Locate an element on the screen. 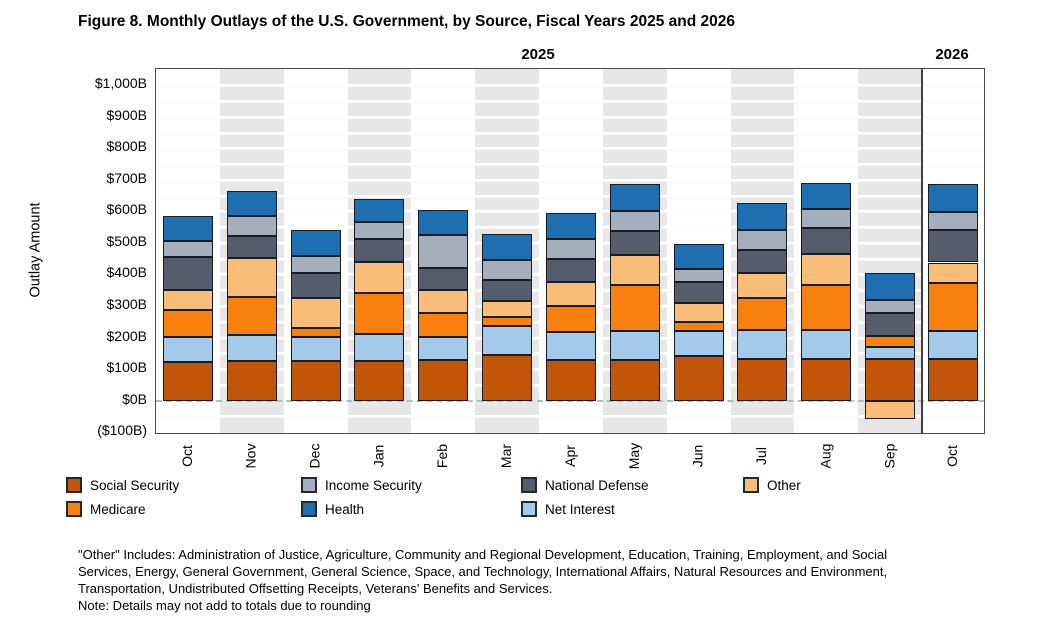 The height and width of the screenshot is (633, 1048). bar-segment-feb-social-security is located at coordinates (443, 380).